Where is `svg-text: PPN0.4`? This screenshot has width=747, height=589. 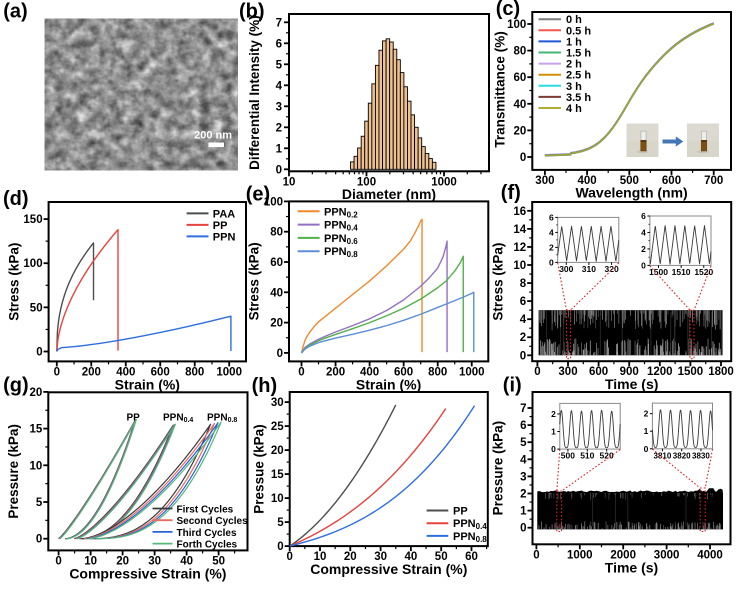
svg-text: PPN0.4 is located at coordinates (470, 524).